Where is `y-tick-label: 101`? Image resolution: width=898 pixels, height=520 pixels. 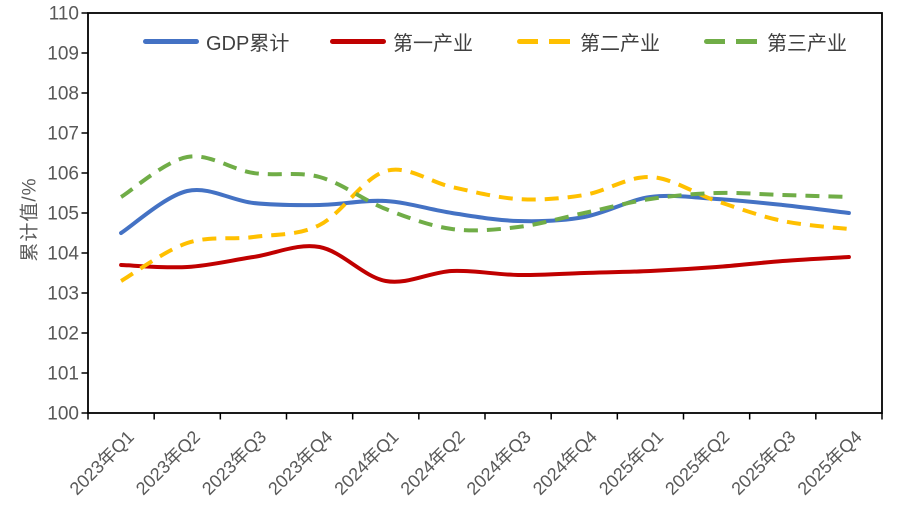
y-tick-label: 101 is located at coordinates (63, 374).